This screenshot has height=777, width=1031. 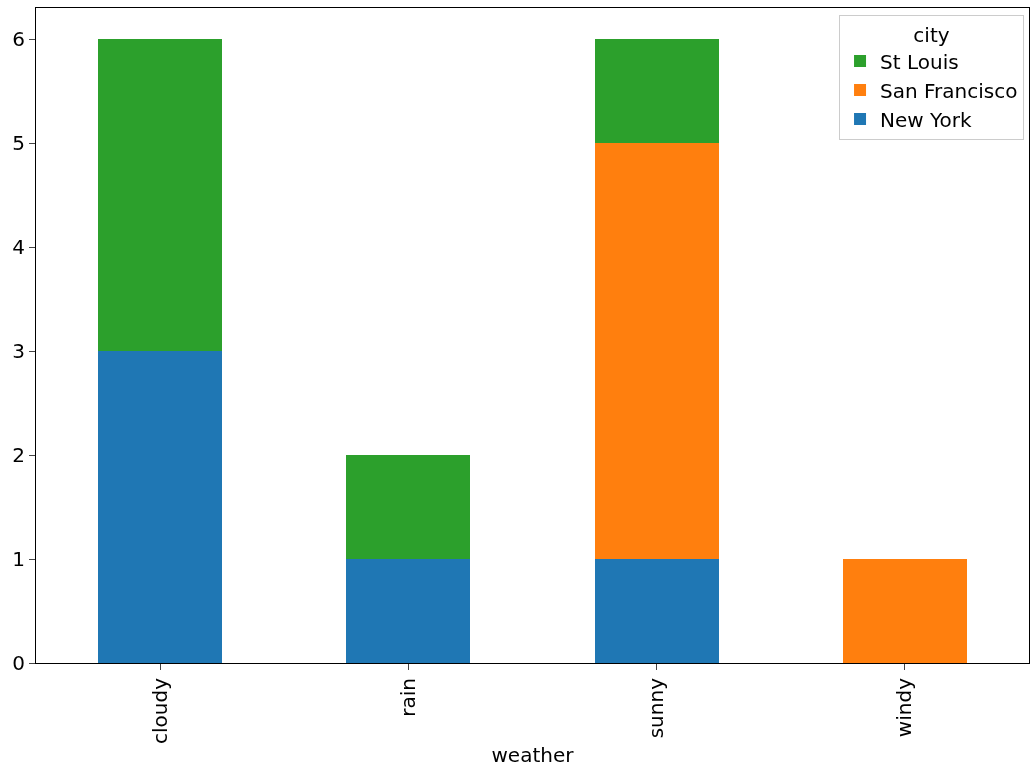 I want to click on x-tick-label: cloudy, so click(x=159, y=710).